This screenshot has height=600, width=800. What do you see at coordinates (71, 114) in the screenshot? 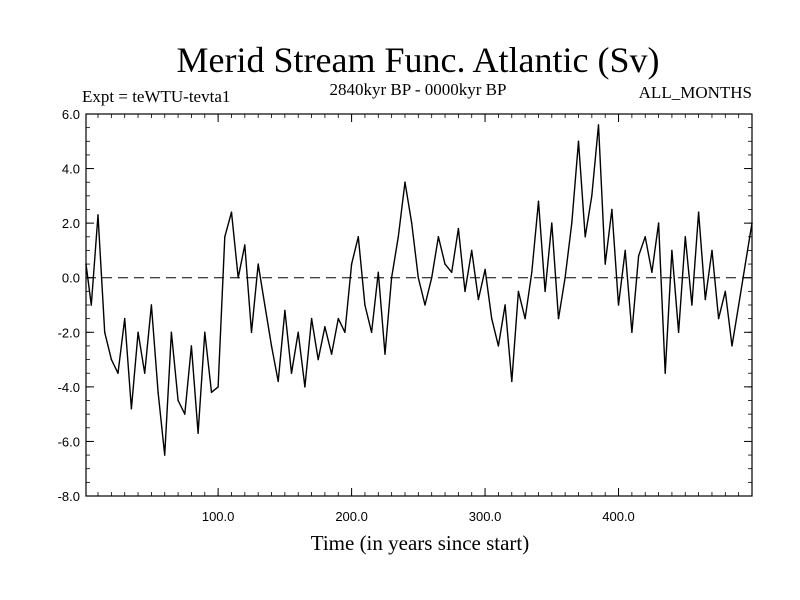
I see `y-tick-label: 6.0` at bounding box center [71, 114].